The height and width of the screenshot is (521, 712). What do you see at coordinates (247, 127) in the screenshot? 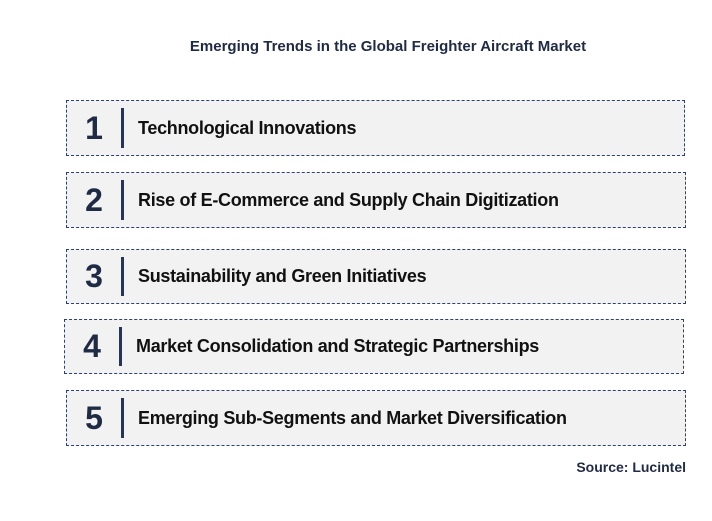
I see `trend-label: Technological Innovations` at bounding box center [247, 127].